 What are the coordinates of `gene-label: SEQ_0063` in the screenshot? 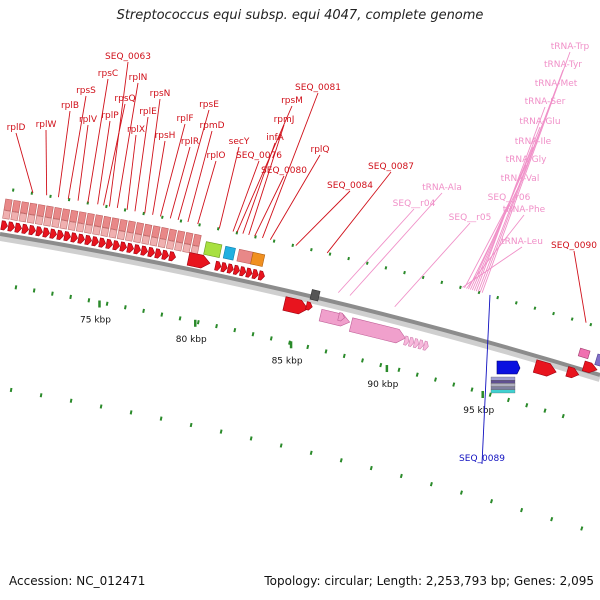 It's located at (128, 57).